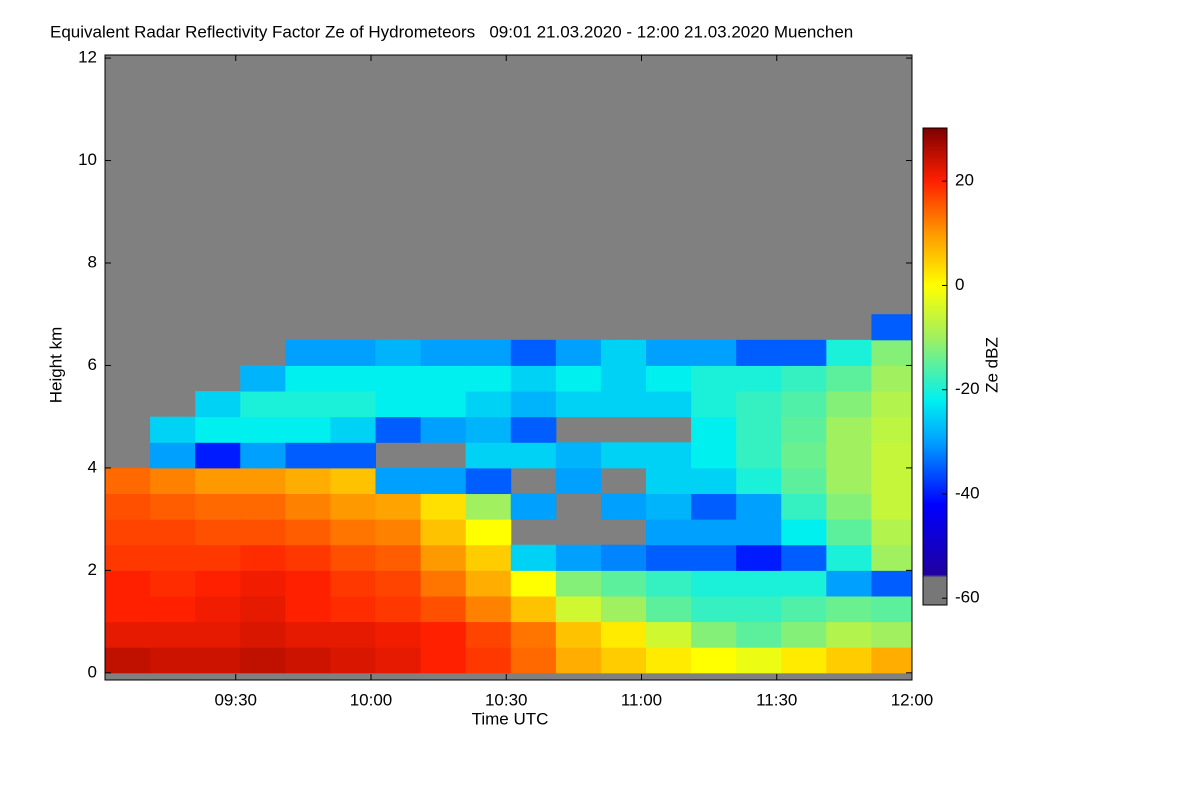 The height and width of the screenshot is (805, 1200). What do you see at coordinates (967, 388) in the screenshot?
I see `colorbar-tick-label: -20` at bounding box center [967, 388].